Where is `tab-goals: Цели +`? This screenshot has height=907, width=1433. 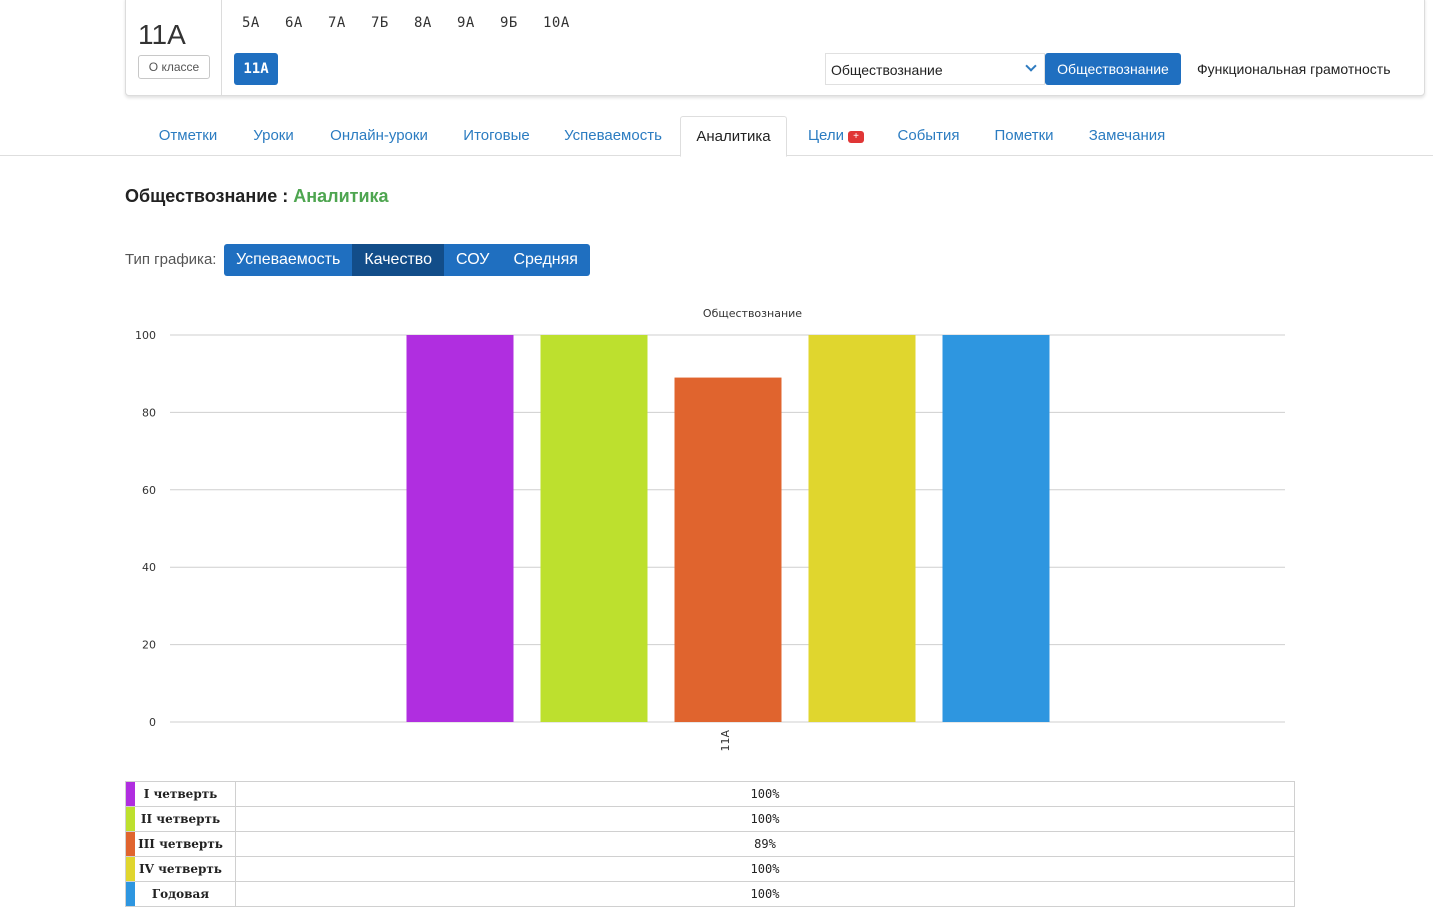
tab-goals: Цели + is located at coordinates (836, 136).